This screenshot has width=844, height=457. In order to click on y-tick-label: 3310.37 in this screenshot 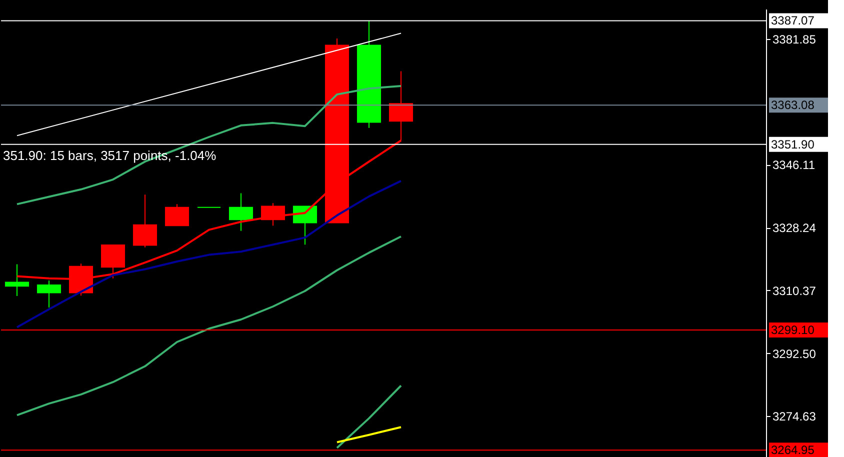, I will do `click(794, 291)`.